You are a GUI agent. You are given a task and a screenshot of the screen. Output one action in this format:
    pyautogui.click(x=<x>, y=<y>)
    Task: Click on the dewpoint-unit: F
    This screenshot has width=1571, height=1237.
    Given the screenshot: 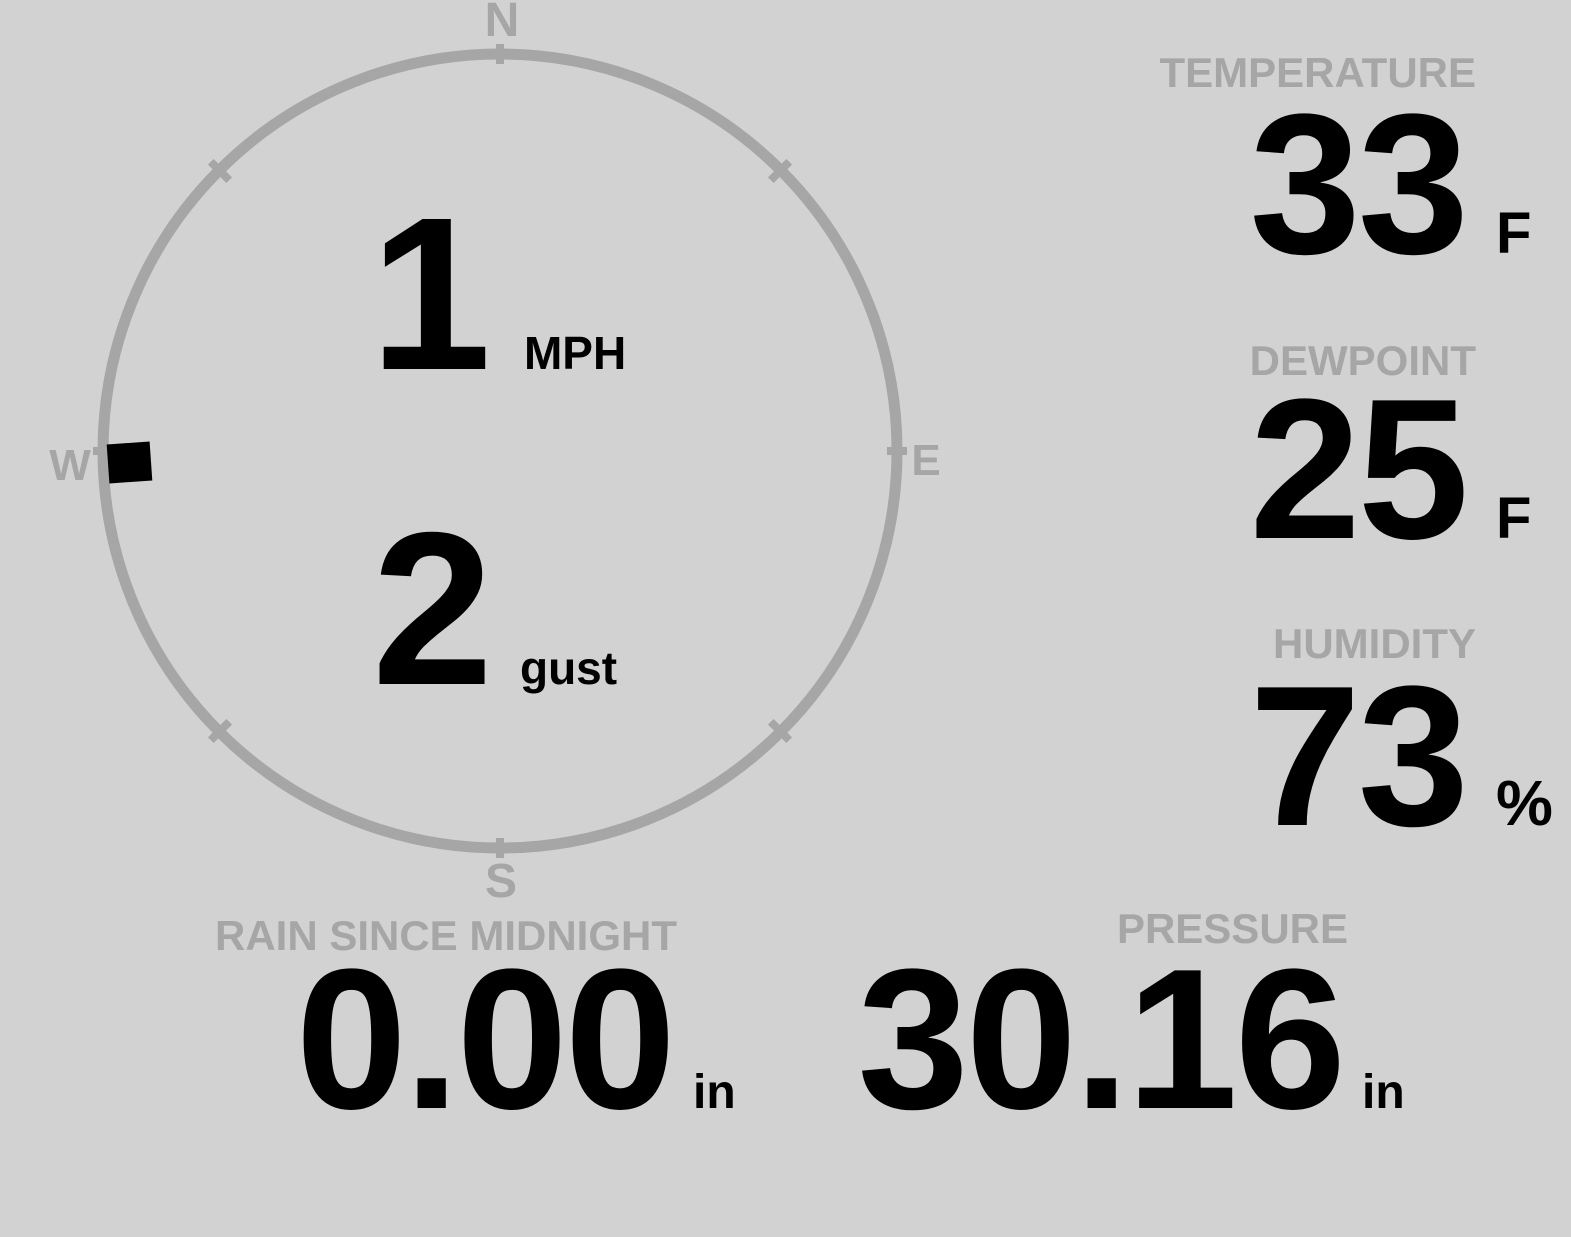 What is the action you would take?
    pyautogui.click(x=1514, y=518)
    